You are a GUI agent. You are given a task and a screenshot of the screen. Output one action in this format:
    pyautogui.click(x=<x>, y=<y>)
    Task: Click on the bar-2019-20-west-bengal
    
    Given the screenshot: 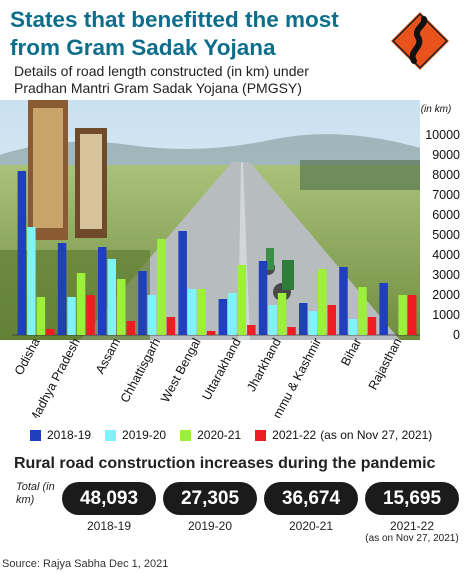 What is the action you would take?
    pyautogui.click(x=192, y=312)
    